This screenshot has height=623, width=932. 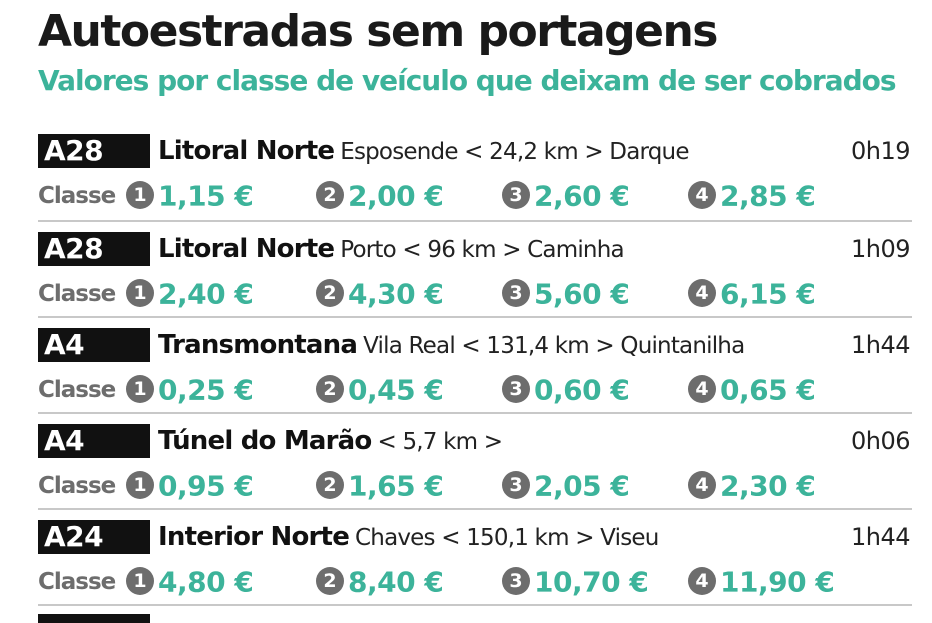 What do you see at coordinates (396, 196) in the screenshot?
I see `price-value: 2,00 €` at bounding box center [396, 196].